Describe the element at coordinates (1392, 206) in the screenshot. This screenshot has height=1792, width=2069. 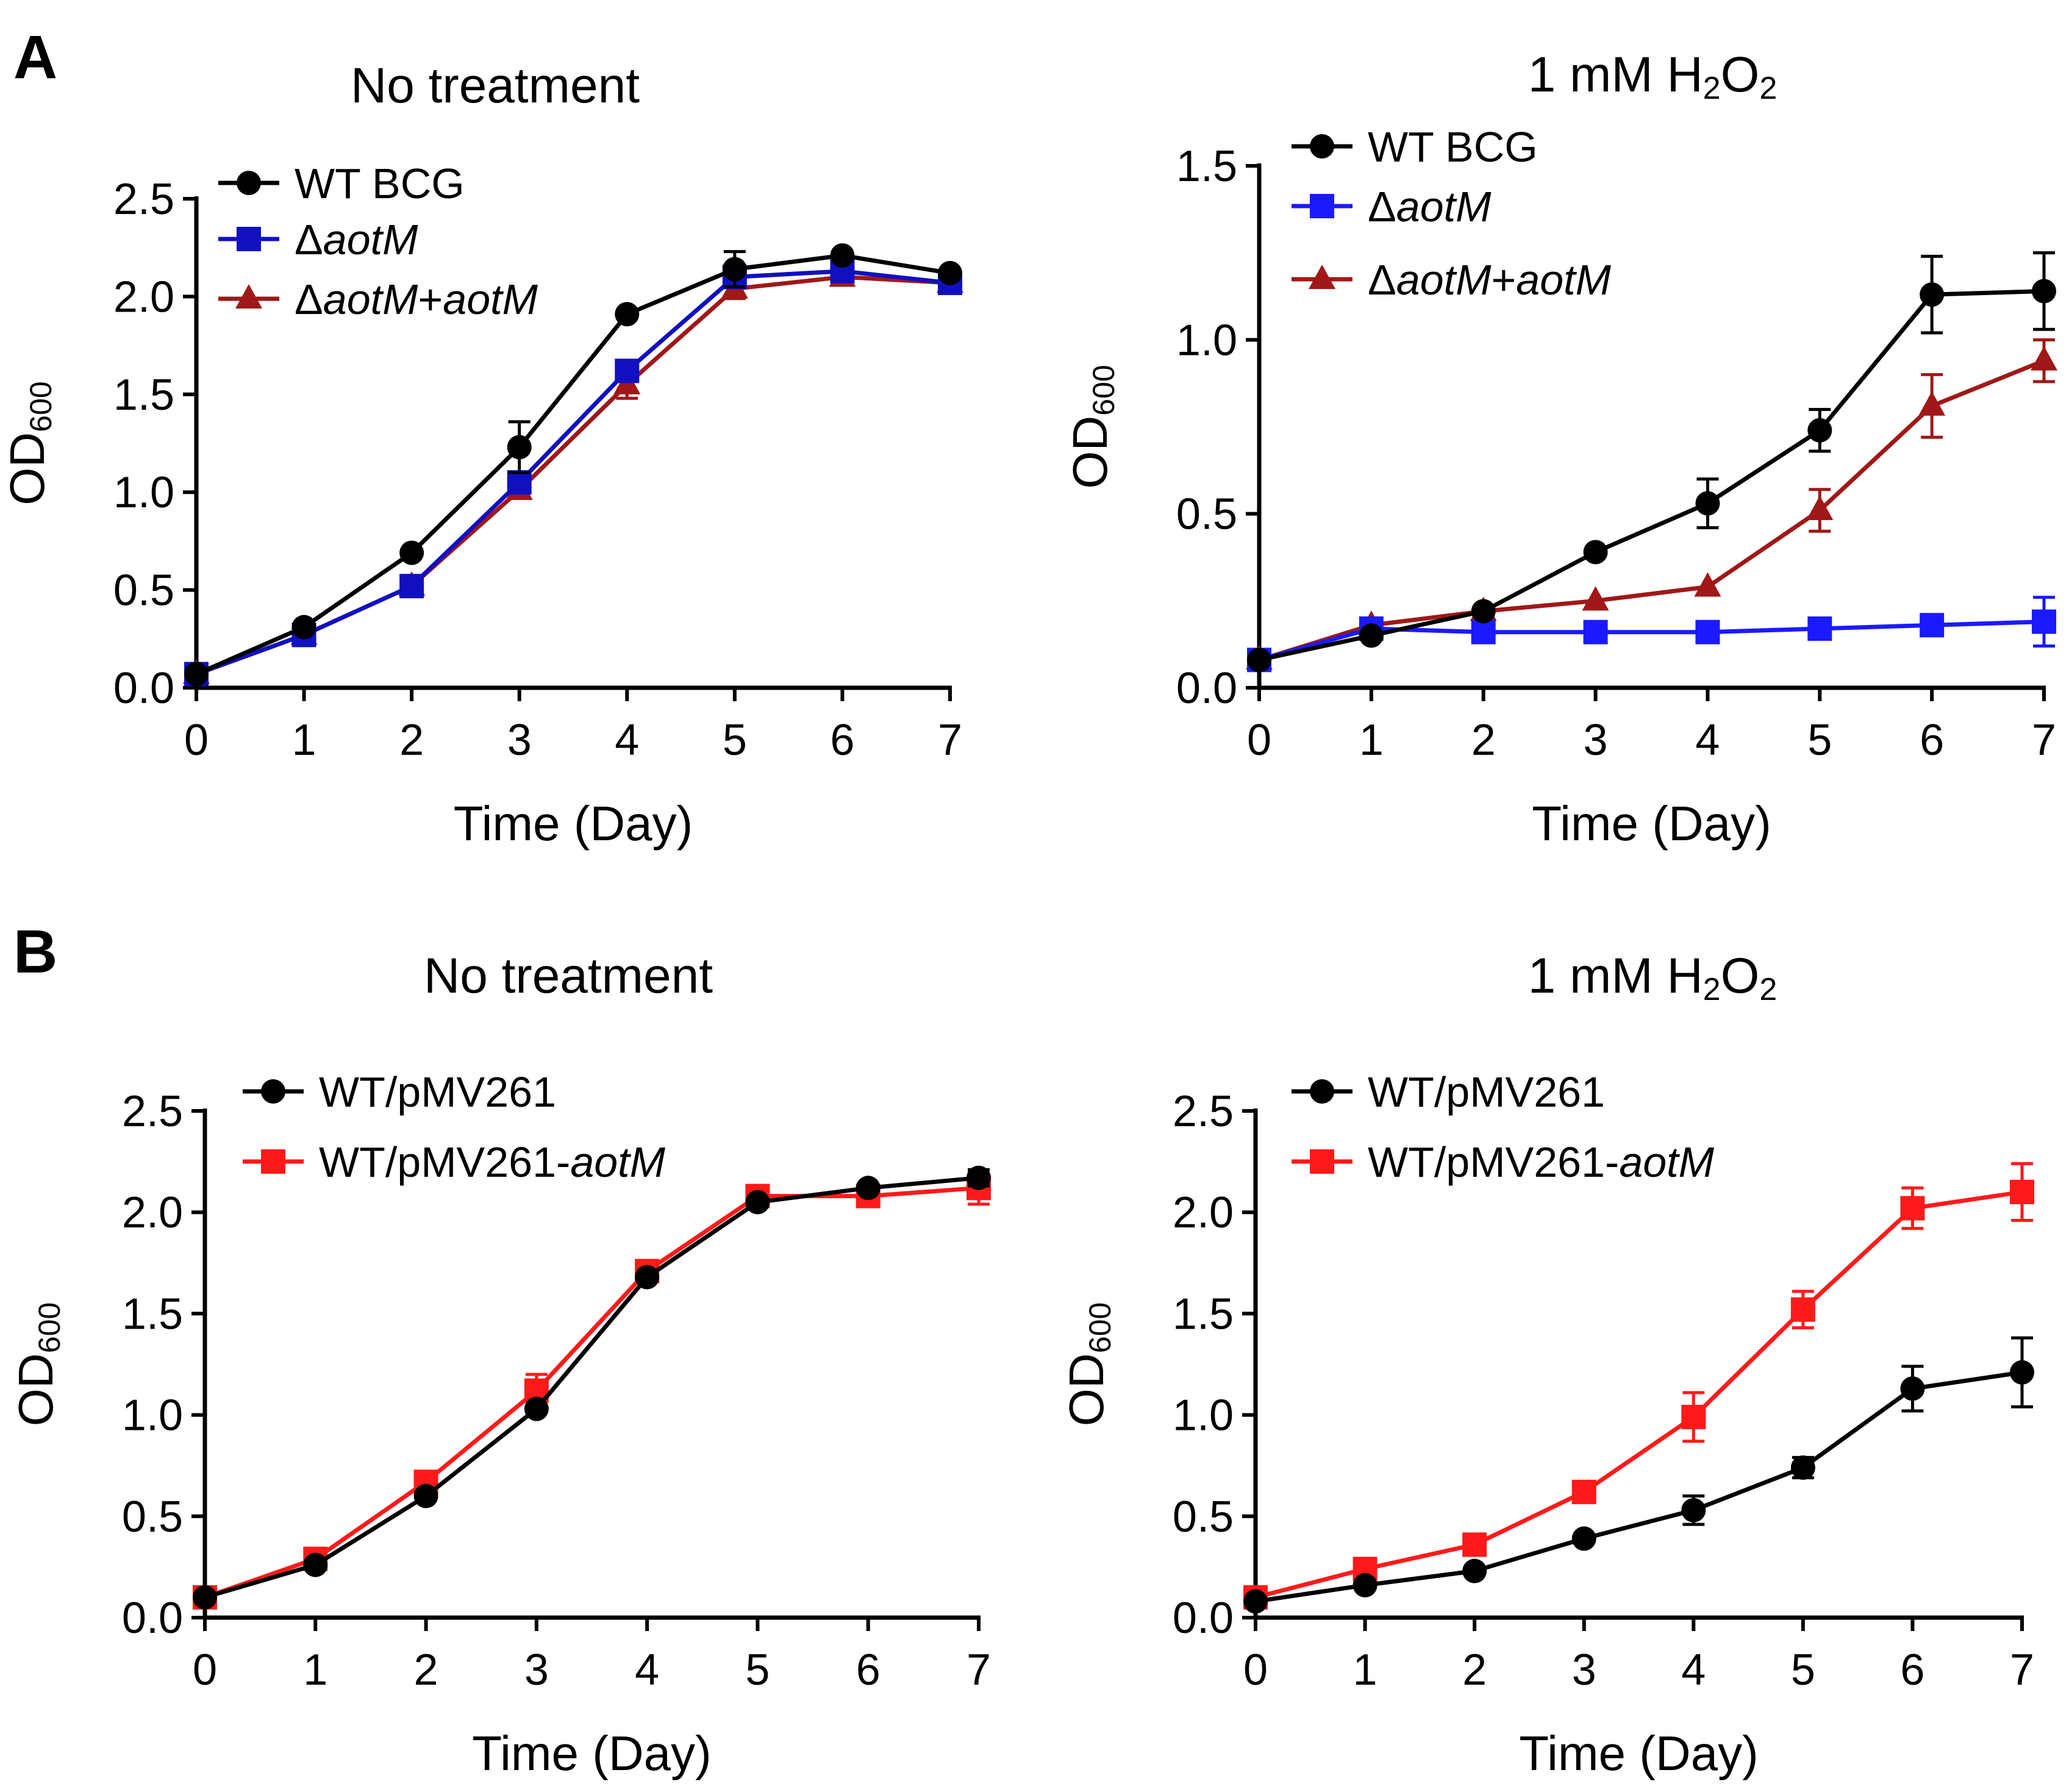
I see `legend-entry-2: ΔaotM` at that location.